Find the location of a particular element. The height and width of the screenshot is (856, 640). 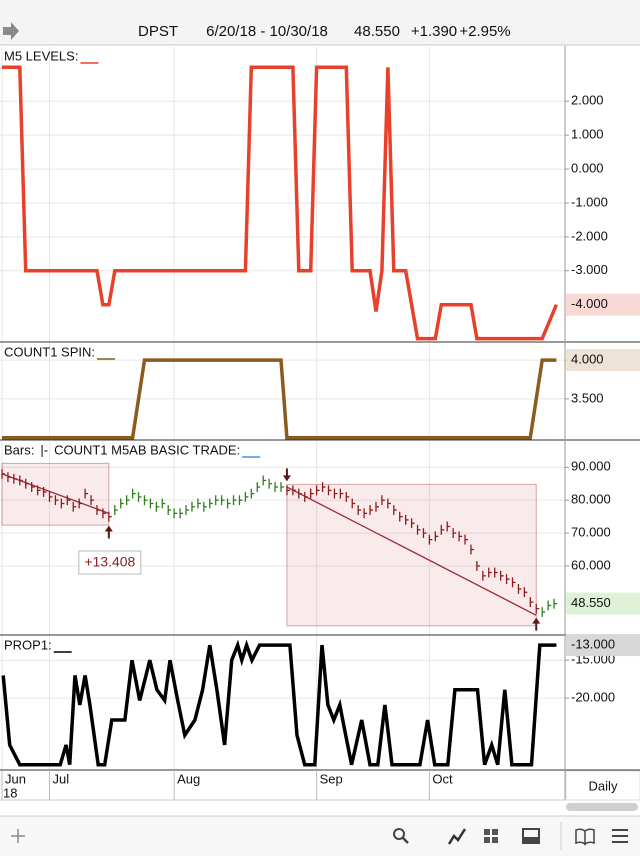

y-tick-label: 0.000 is located at coordinates (587, 168).